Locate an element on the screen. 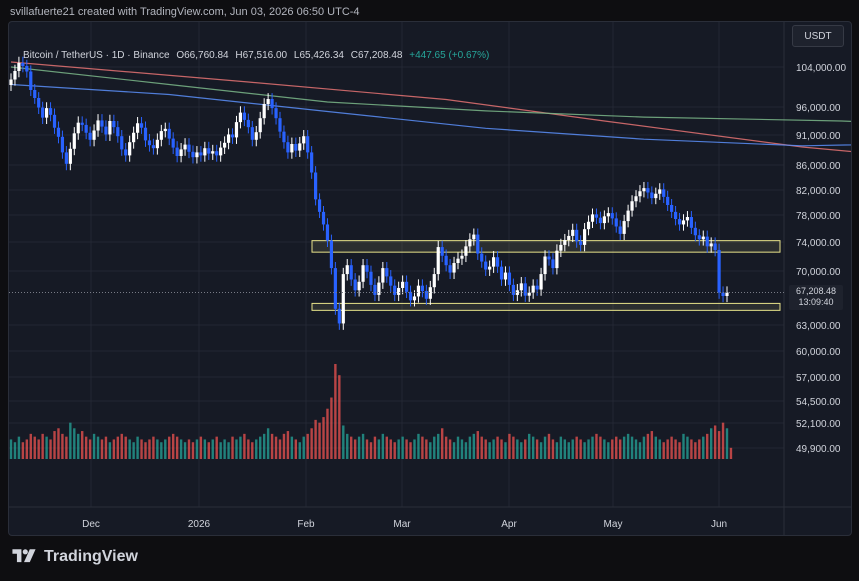 This screenshot has height=581, width=859. change-value: +447.65 (+0.67%) is located at coordinates (449, 55).